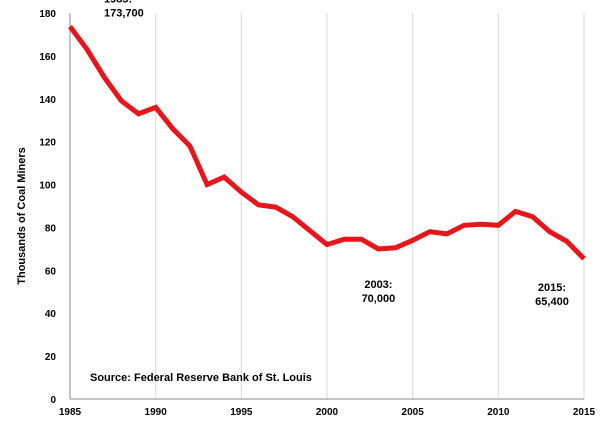  Describe the element at coordinates (584, 412) in the screenshot. I see `x-tick-label: 2015` at that location.